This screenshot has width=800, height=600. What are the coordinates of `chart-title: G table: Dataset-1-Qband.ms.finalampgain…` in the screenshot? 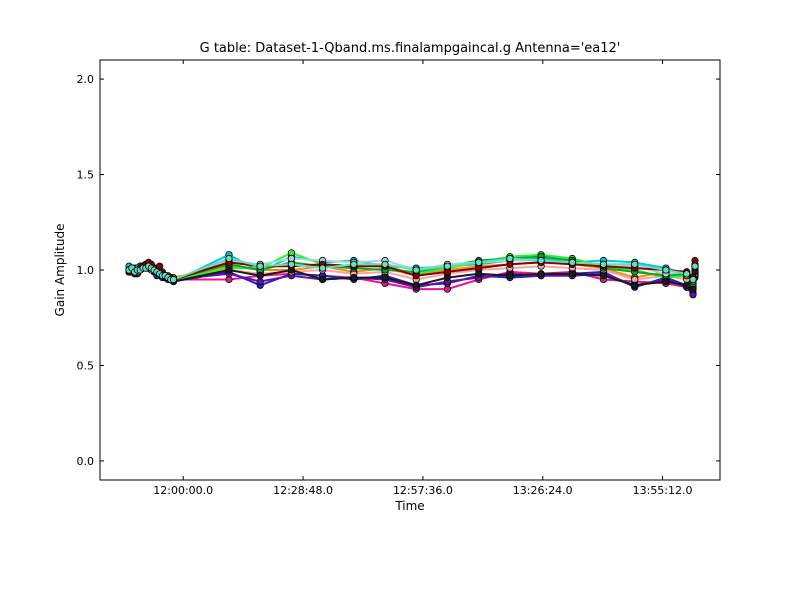 It's located at (410, 48).